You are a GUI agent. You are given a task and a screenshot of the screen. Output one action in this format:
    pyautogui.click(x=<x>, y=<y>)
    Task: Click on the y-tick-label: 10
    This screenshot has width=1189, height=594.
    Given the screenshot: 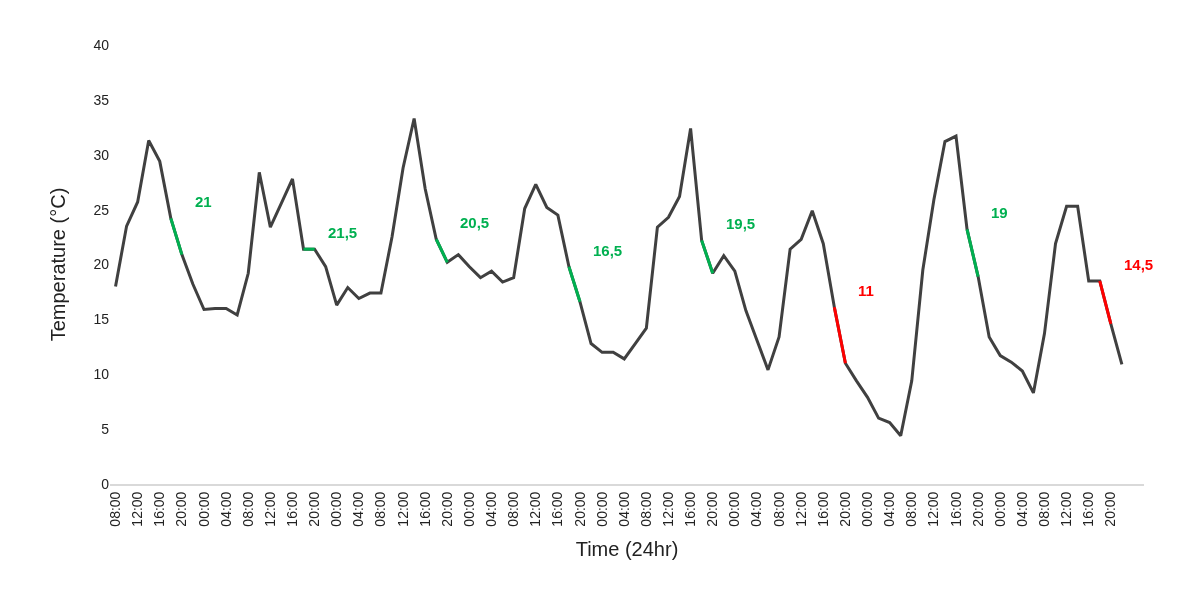 What is the action you would take?
    pyautogui.click(x=101, y=374)
    